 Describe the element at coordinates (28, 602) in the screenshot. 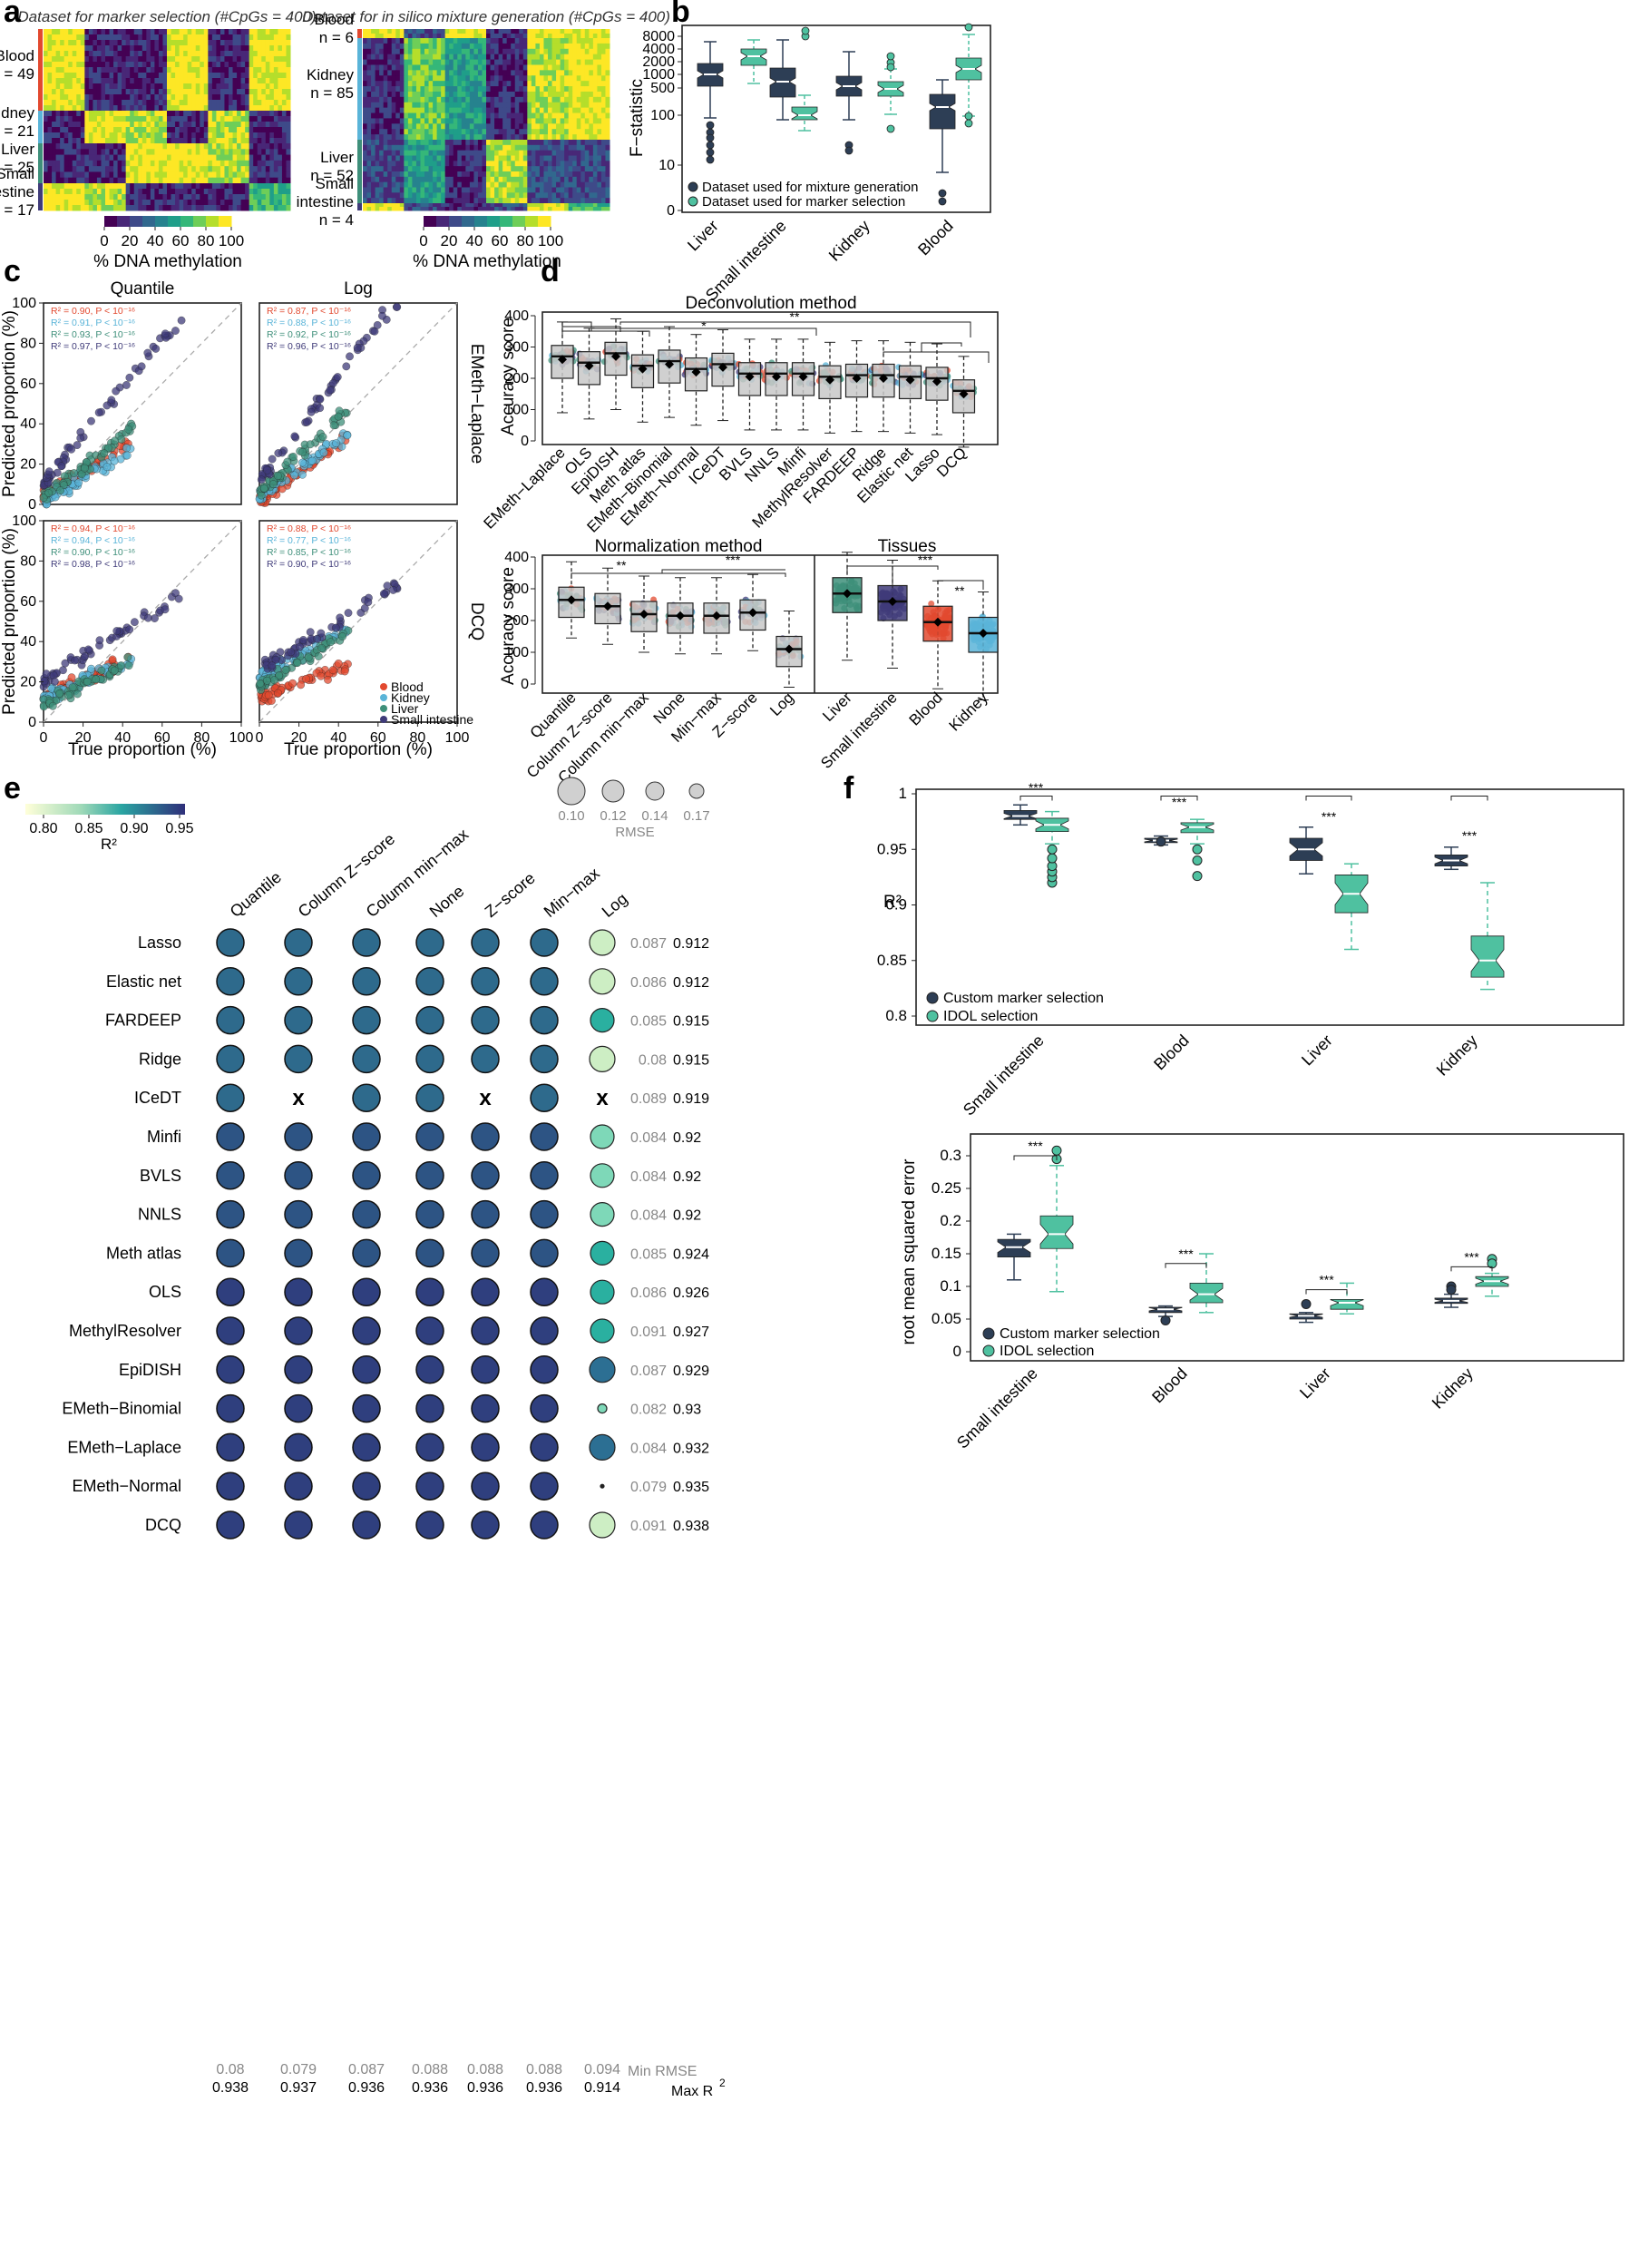

I see `c-ytick: 60` at that location.